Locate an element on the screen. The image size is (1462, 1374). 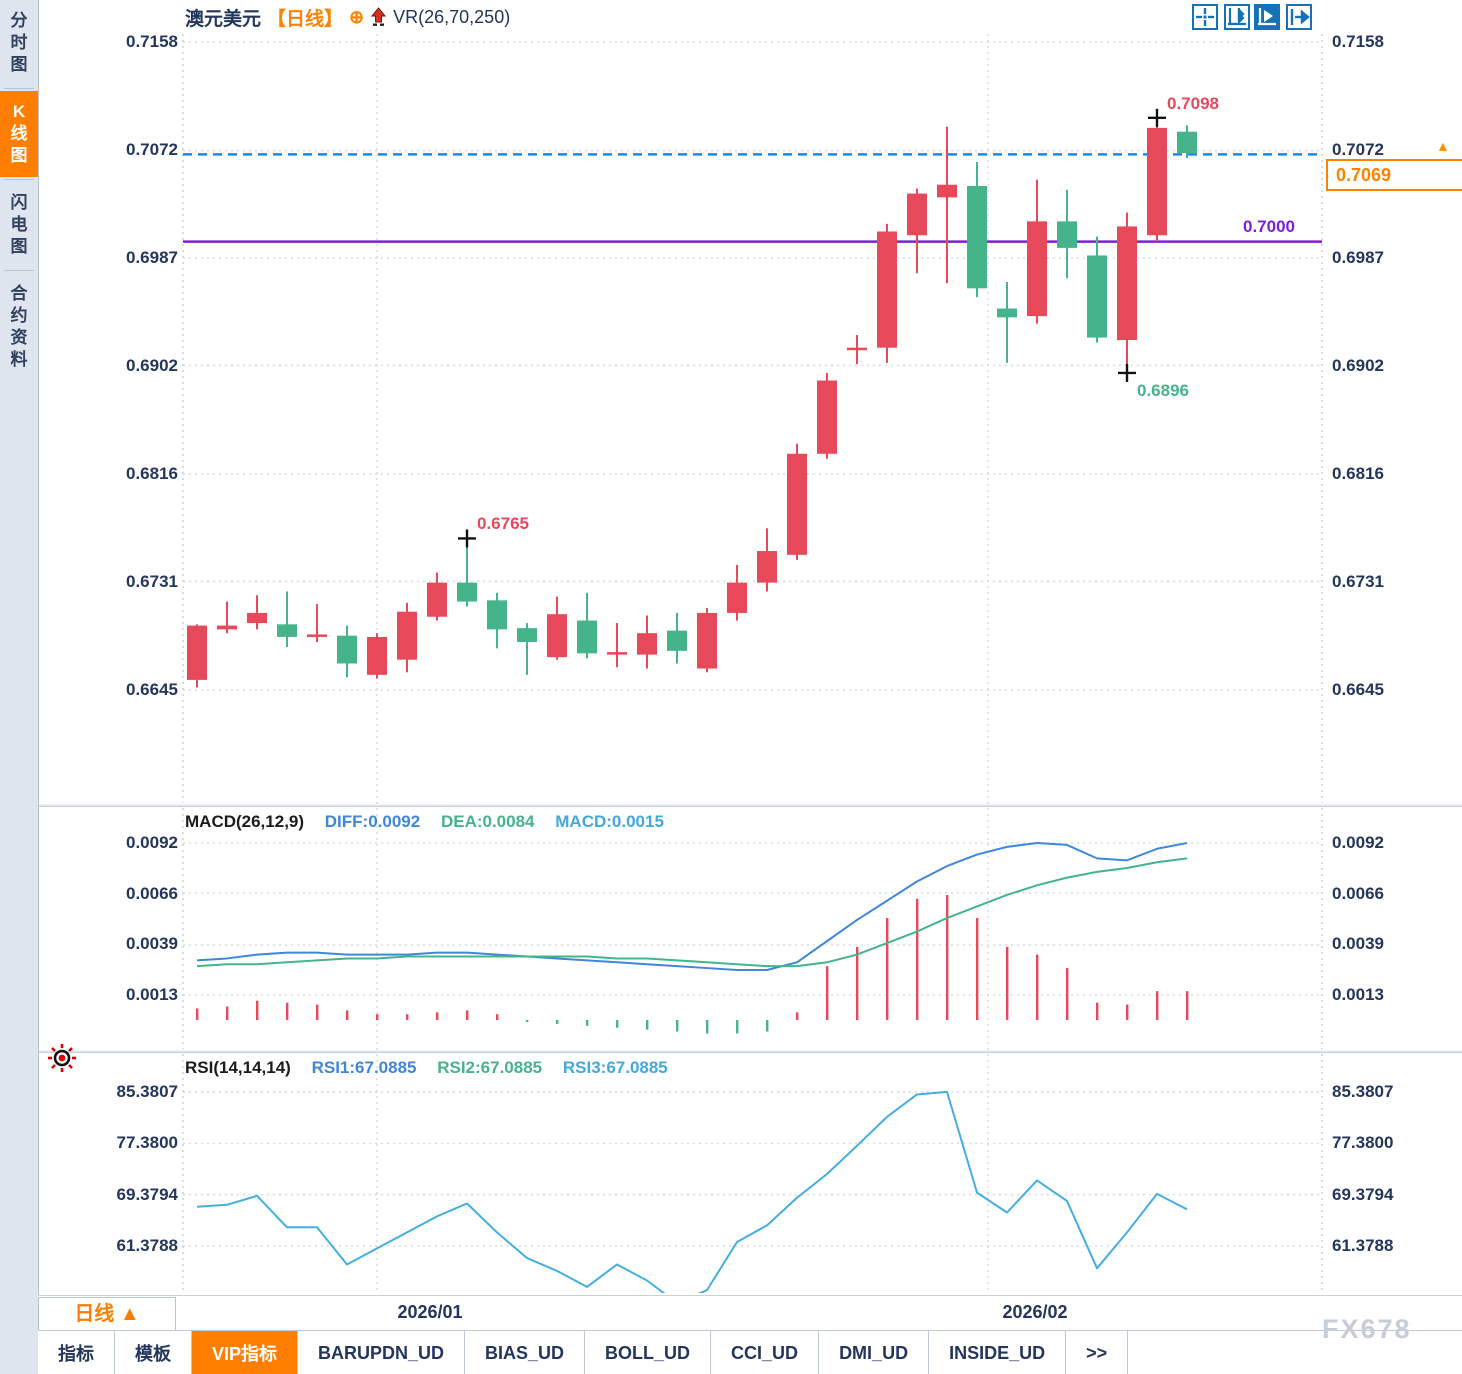
current-price-box: 0.7069 is located at coordinates (1394, 175).